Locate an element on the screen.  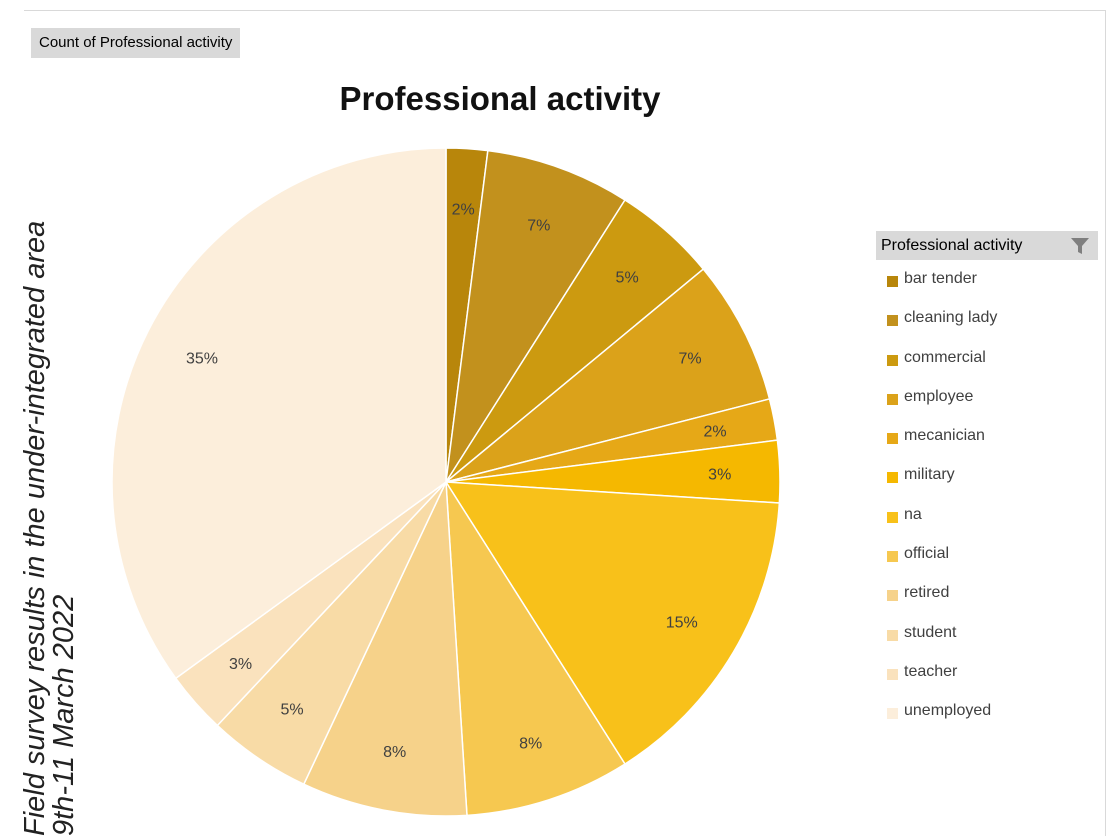
legend-label: military is located at coordinates (929, 475).